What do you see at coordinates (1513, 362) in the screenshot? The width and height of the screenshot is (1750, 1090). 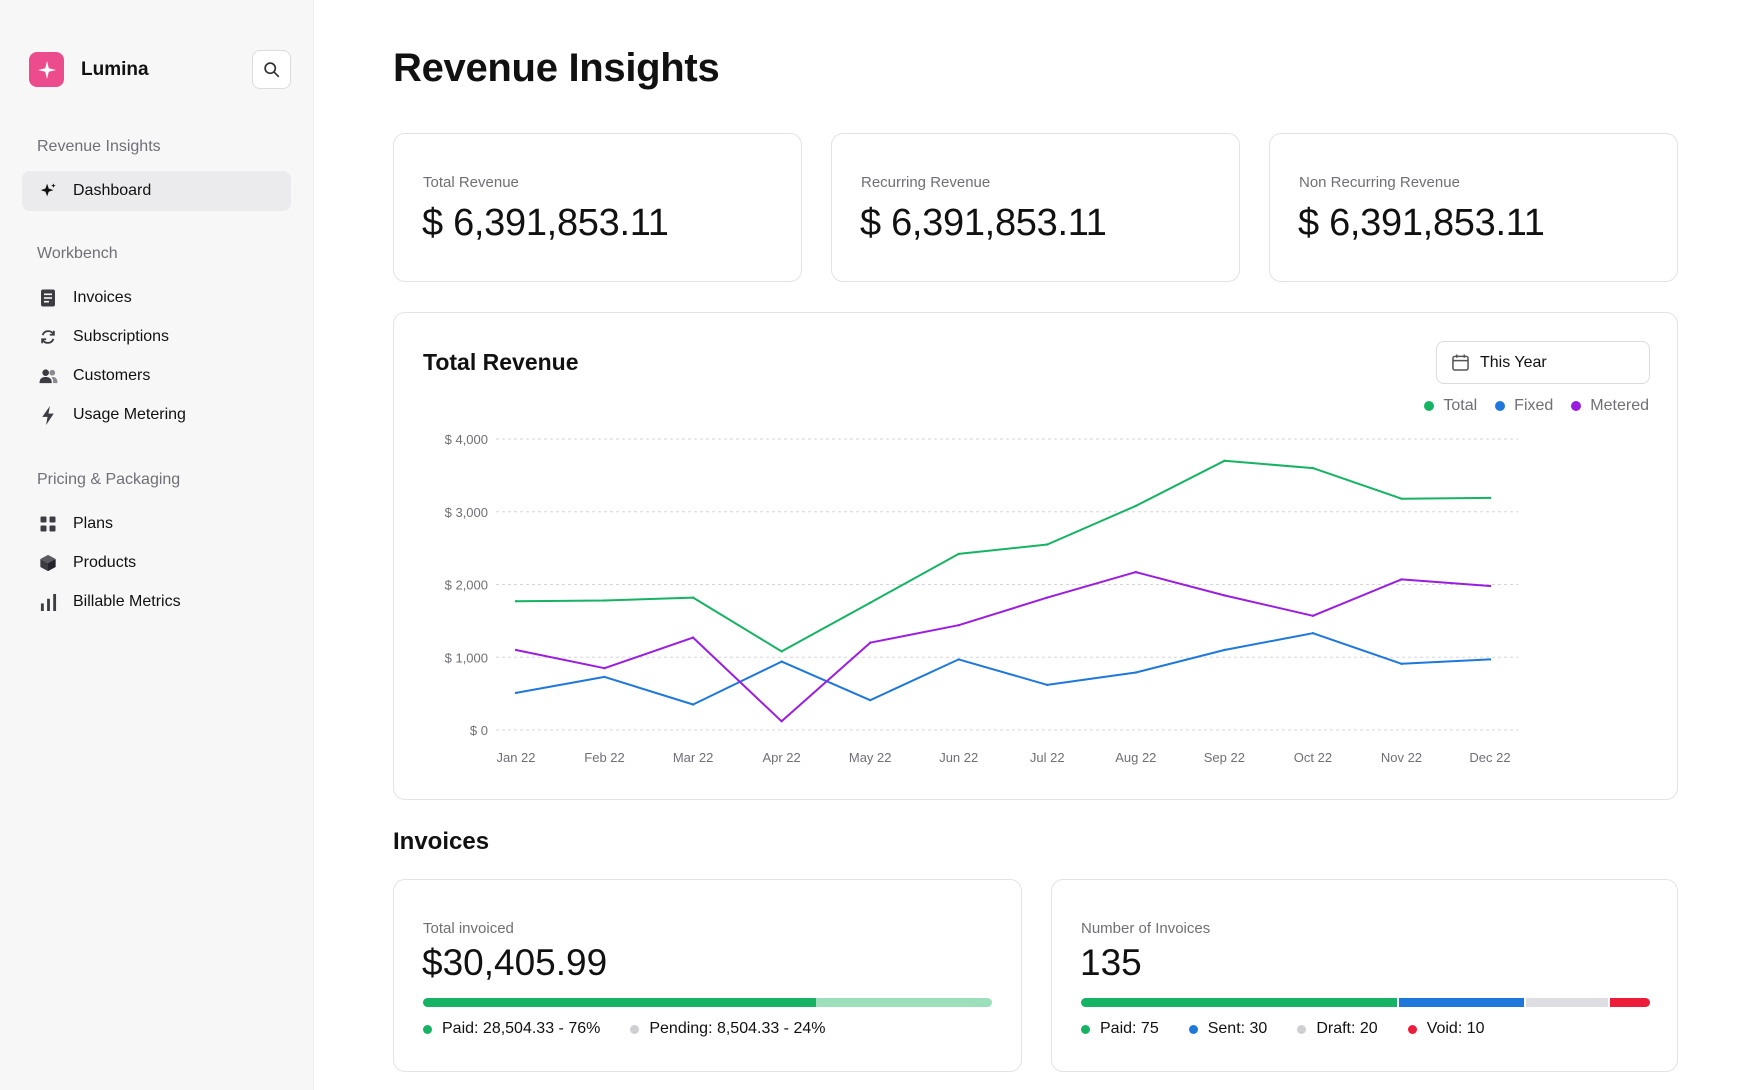 I see `date-range-label: This Year` at bounding box center [1513, 362].